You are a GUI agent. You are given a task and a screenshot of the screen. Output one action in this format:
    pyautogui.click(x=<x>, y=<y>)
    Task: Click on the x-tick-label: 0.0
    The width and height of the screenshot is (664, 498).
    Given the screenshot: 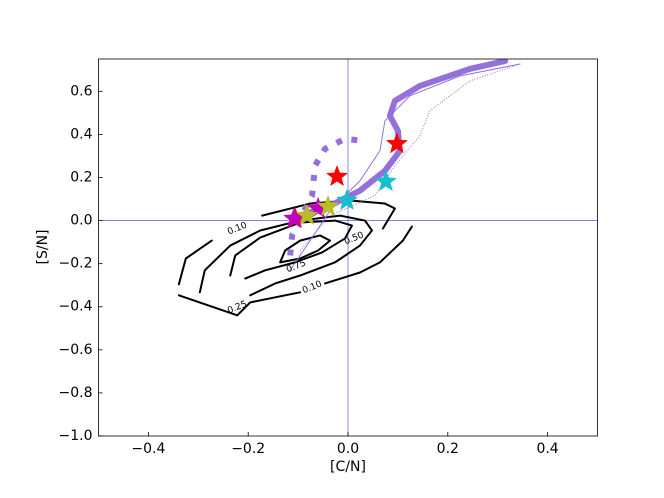 What is the action you would take?
    pyautogui.click(x=348, y=449)
    